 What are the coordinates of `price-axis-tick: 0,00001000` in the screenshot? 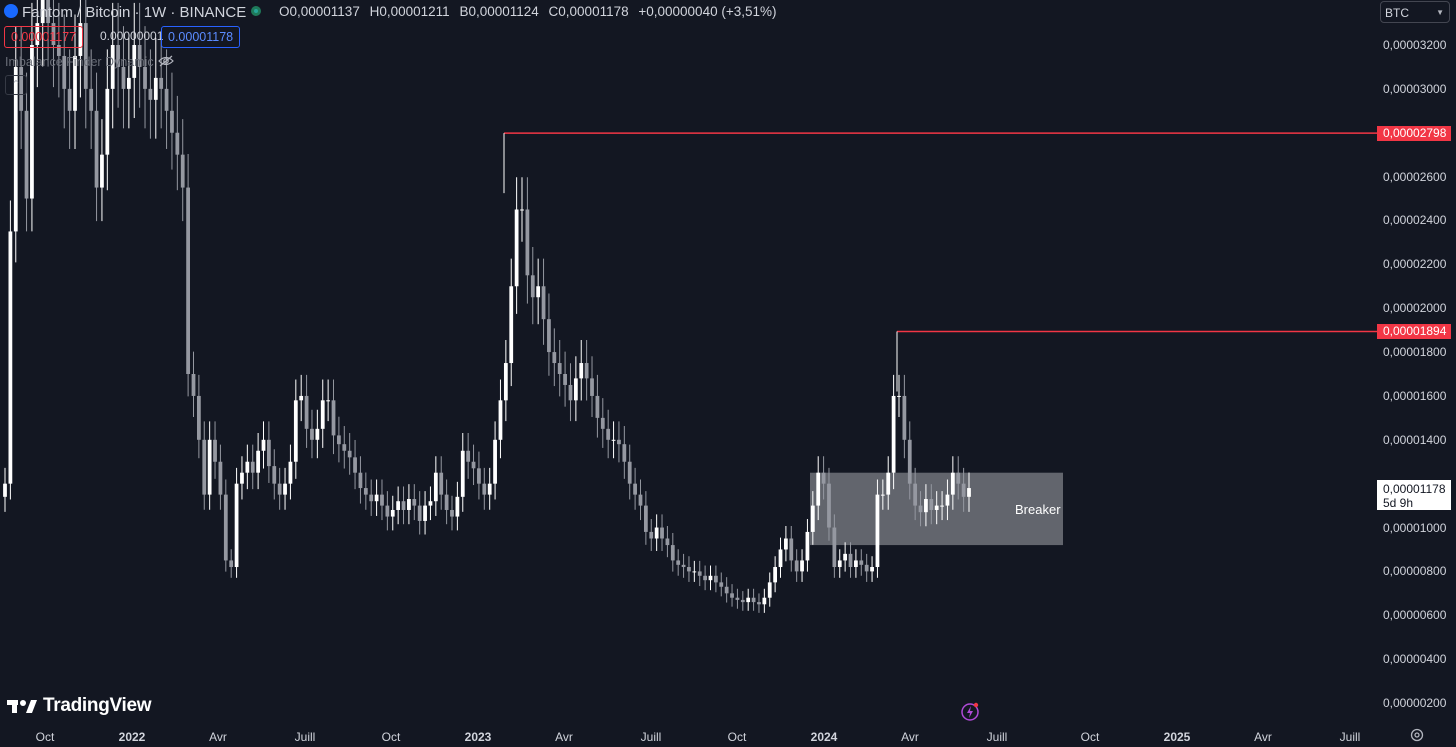 It's located at (1415, 527).